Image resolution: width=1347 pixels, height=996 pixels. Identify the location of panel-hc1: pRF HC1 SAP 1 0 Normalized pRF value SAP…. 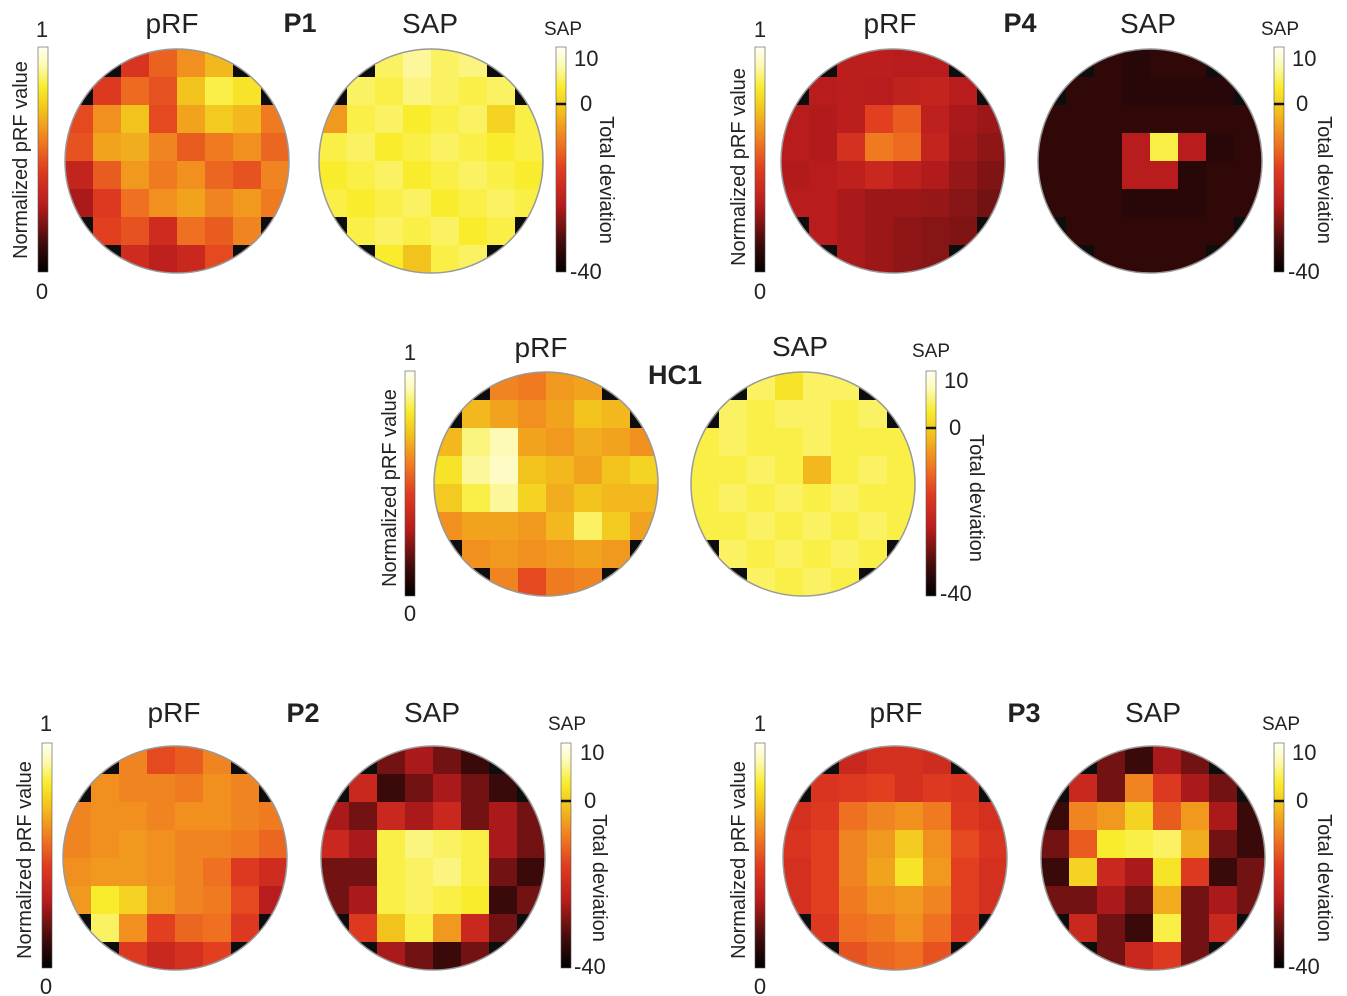
(683, 478).